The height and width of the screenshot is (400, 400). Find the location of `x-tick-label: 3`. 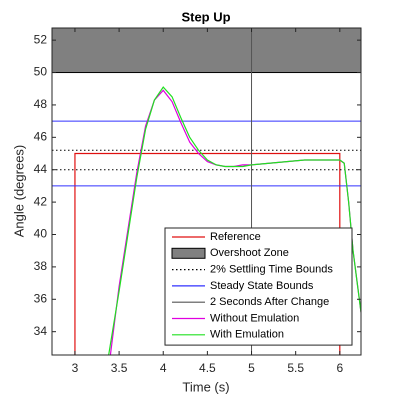

x-tick-label: 3 is located at coordinates (75, 368).